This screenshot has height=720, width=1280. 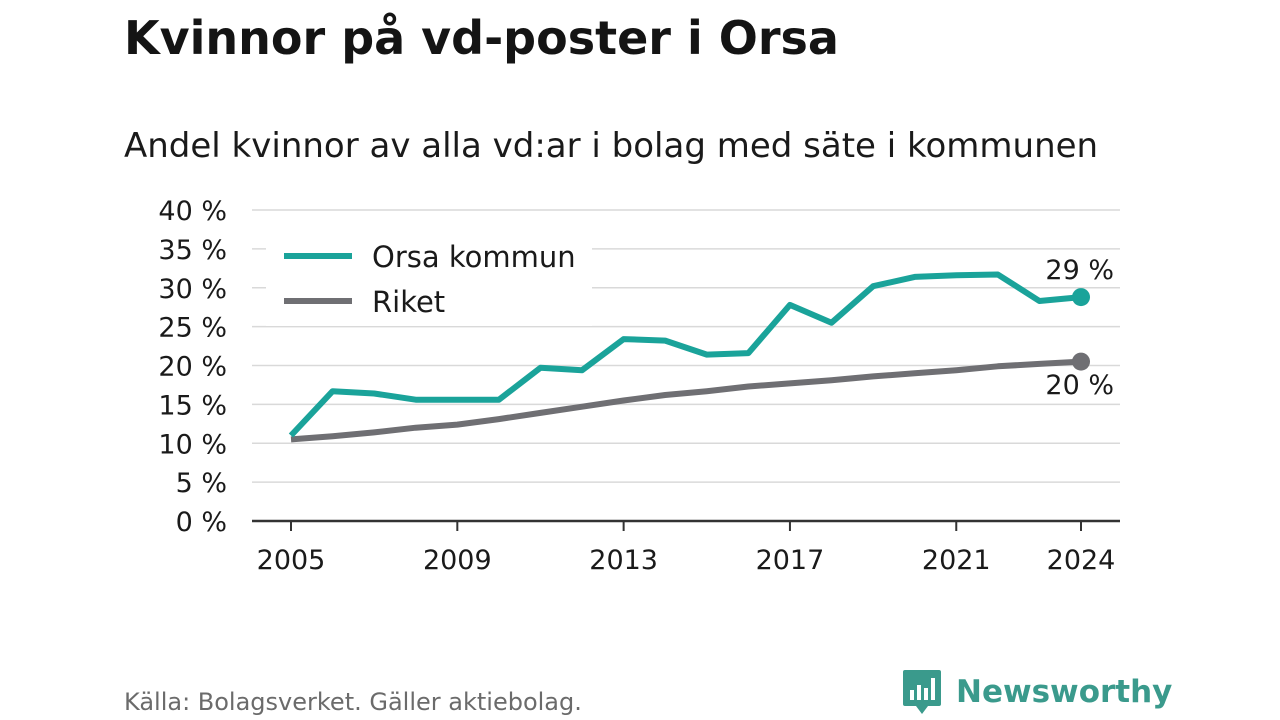 I want to click on x-tick-label: 2009, so click(x=457, y=560).